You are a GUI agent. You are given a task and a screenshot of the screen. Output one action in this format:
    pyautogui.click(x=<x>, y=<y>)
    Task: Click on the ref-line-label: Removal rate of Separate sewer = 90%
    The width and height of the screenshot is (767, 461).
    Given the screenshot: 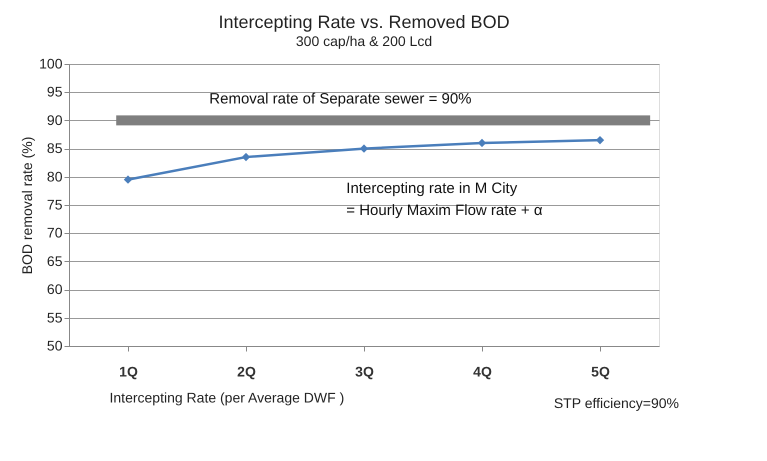 What is the action you would take?
    pyautogui.click(x=340, y=99)
    